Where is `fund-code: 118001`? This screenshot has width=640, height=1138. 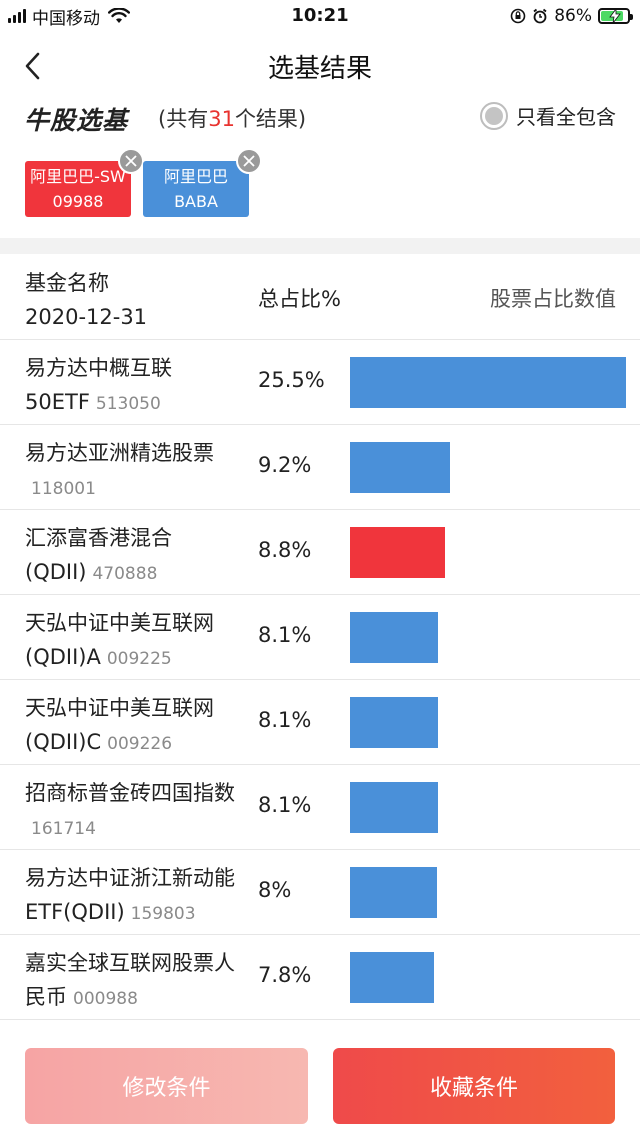 fund-code: 118001 is located at coordinates (63, 489).